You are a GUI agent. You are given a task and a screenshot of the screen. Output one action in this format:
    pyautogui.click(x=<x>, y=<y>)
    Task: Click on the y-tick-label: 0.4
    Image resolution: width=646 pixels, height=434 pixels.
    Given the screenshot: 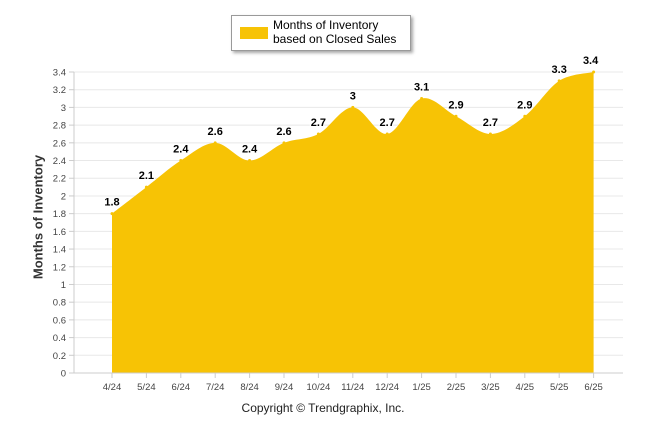 What is the action you would take?
    pyautogui.click(x=59, y=338)
    